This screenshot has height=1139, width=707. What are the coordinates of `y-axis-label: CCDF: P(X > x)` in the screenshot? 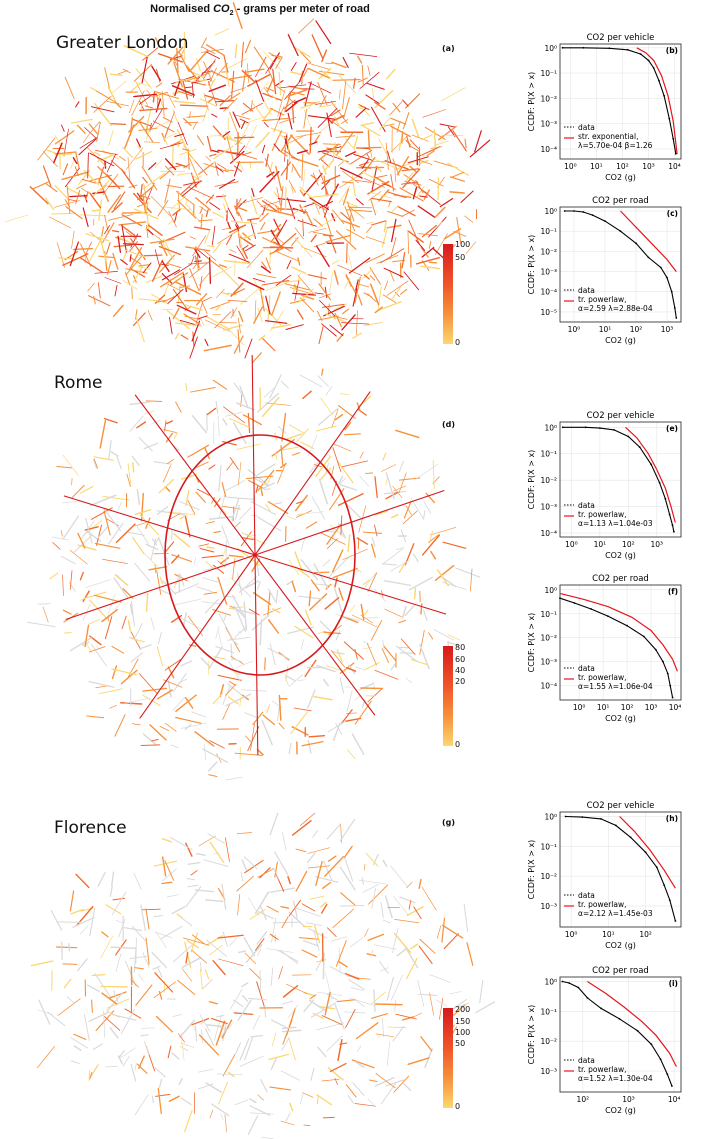 It's located at (531, 643).